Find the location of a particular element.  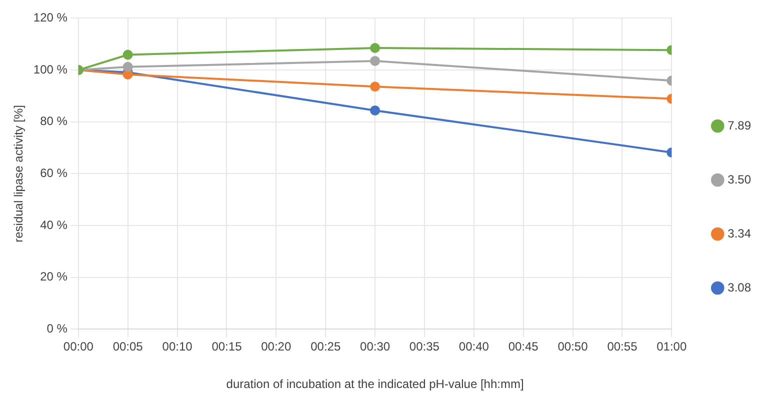

x-tick-label: 00:45 is located at coordinates (523, 347).